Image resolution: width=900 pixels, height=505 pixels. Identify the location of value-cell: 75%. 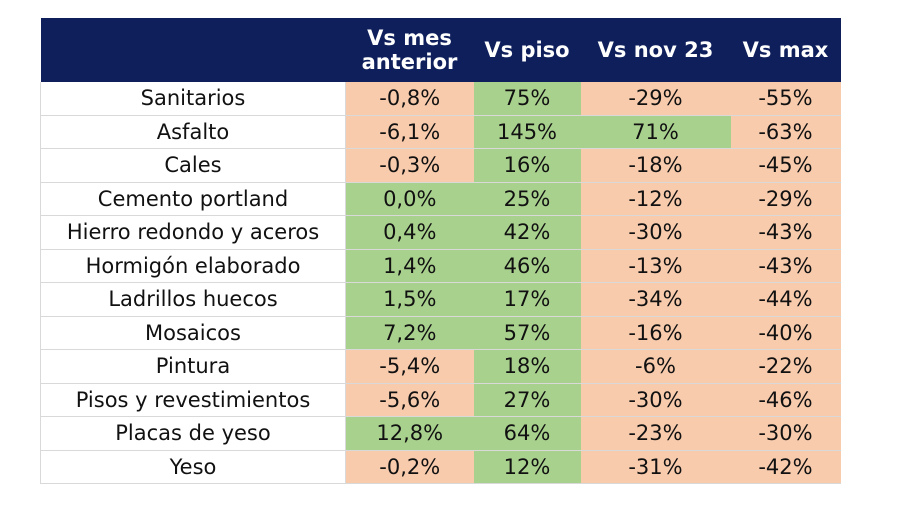
(527, 99).